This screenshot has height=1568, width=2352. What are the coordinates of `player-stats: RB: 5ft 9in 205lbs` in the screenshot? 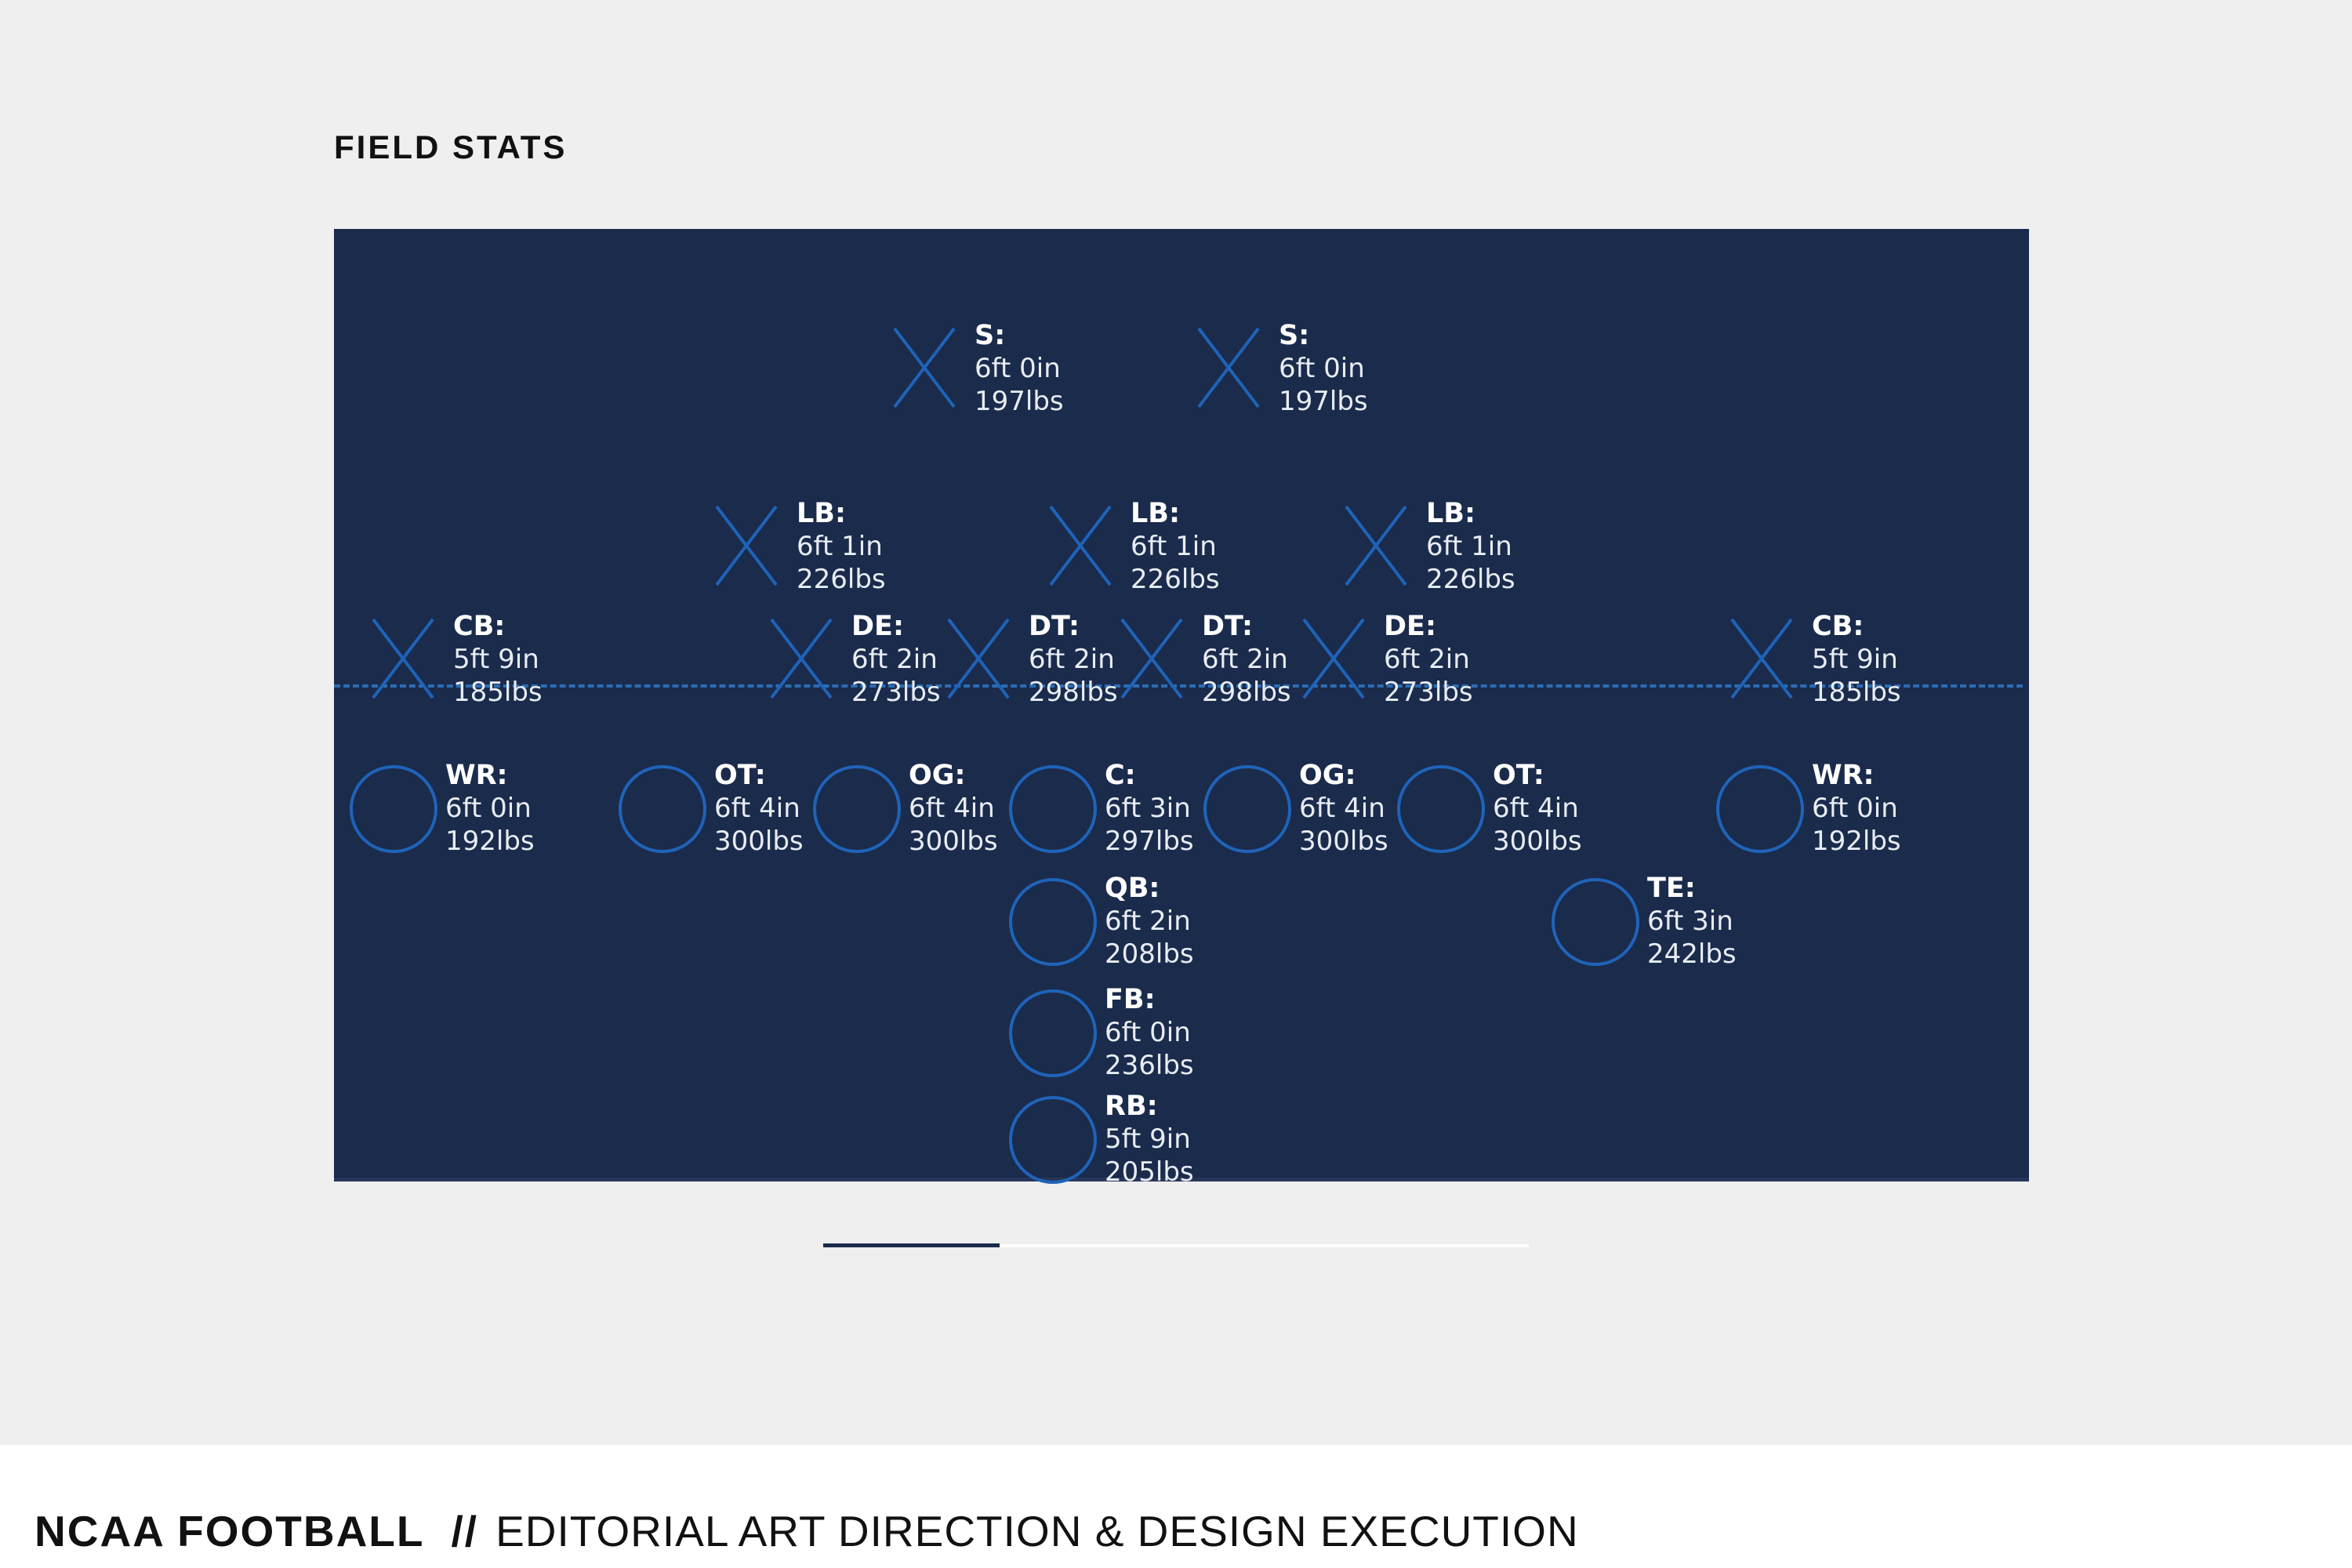 It's located at (1149, 1139).